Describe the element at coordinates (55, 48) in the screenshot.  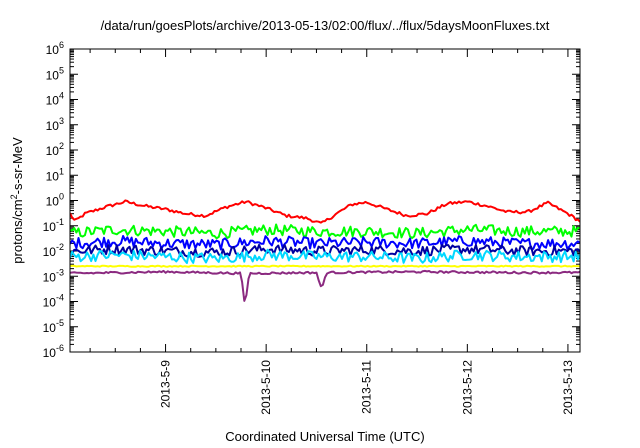
I see `y-tick-label: 10⁶` at that location.